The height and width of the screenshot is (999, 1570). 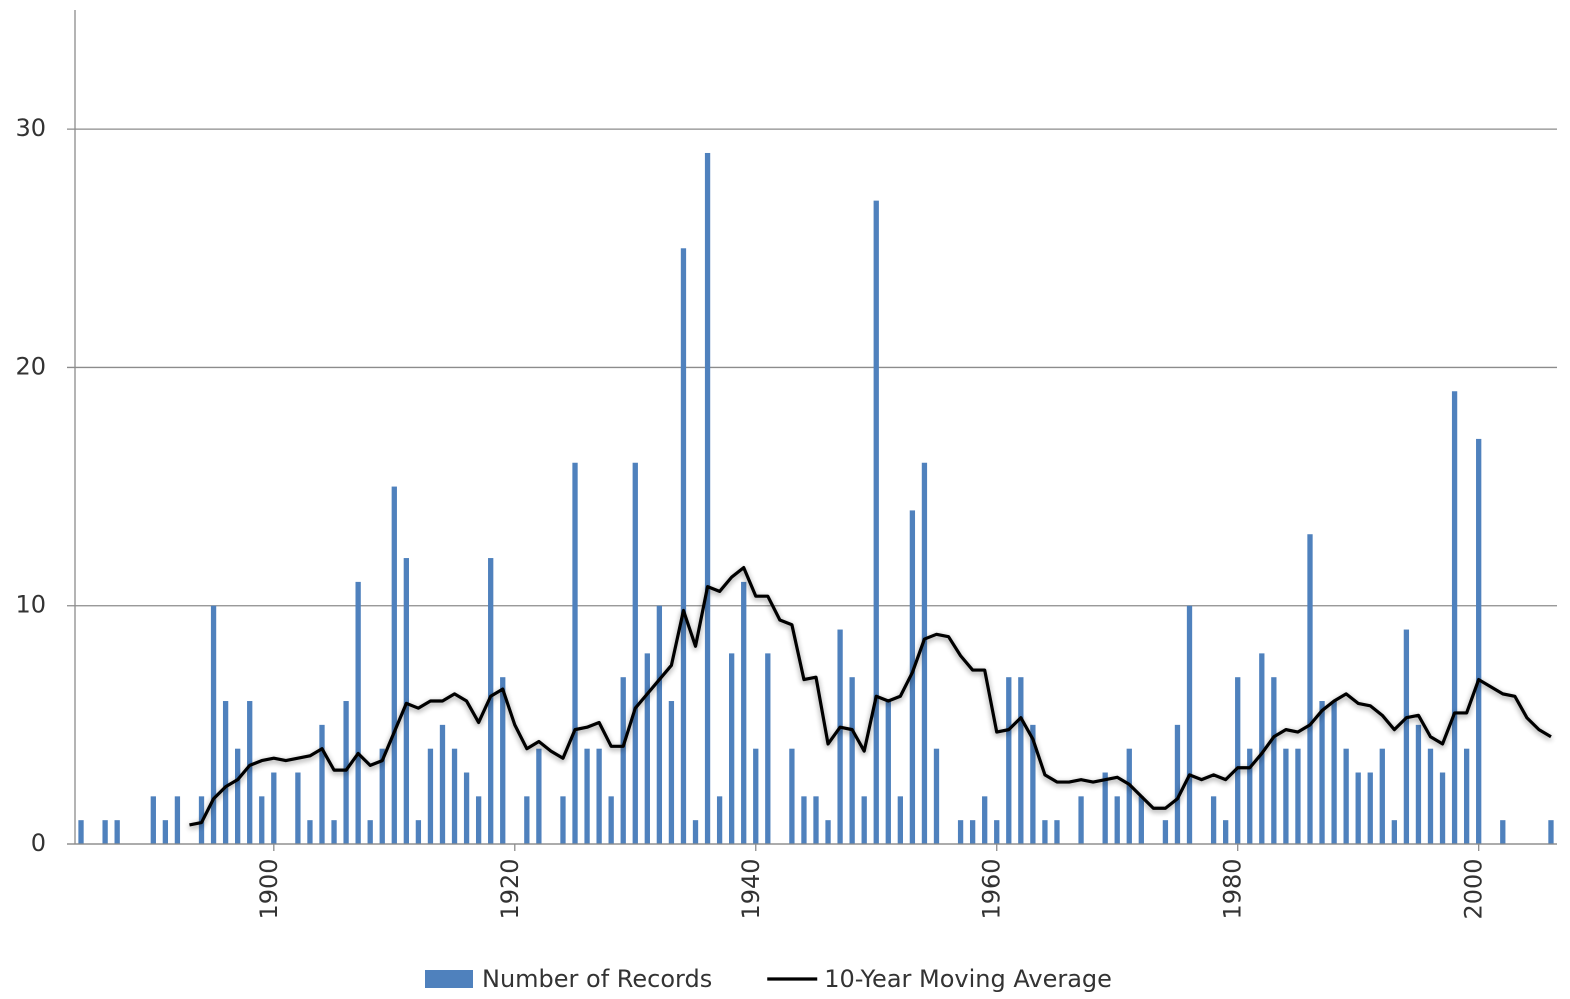 I want to click on y-tick-label: 20, so click(x=30, y=366).